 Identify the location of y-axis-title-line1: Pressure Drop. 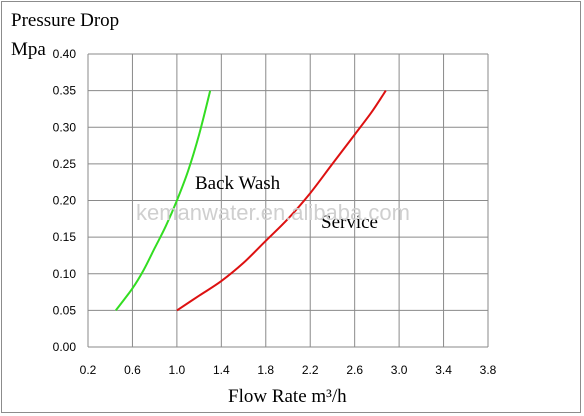
(65, 20).